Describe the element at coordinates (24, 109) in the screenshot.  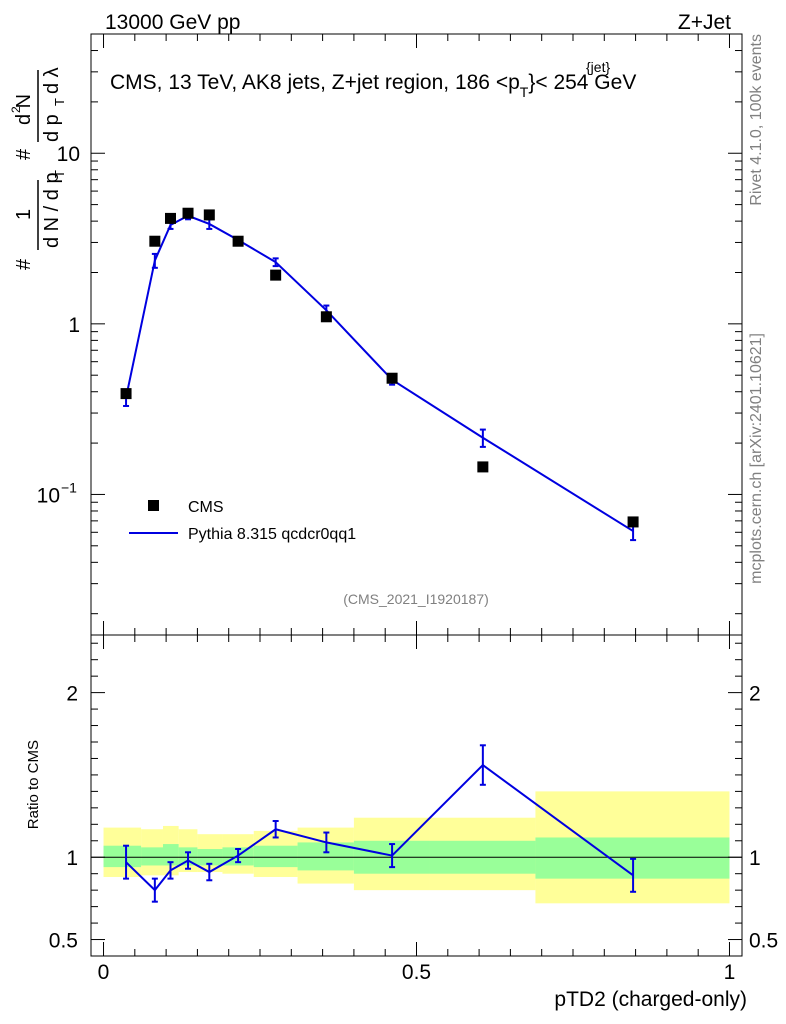
I see `ylabel-numerator-dn: d N` at that location.